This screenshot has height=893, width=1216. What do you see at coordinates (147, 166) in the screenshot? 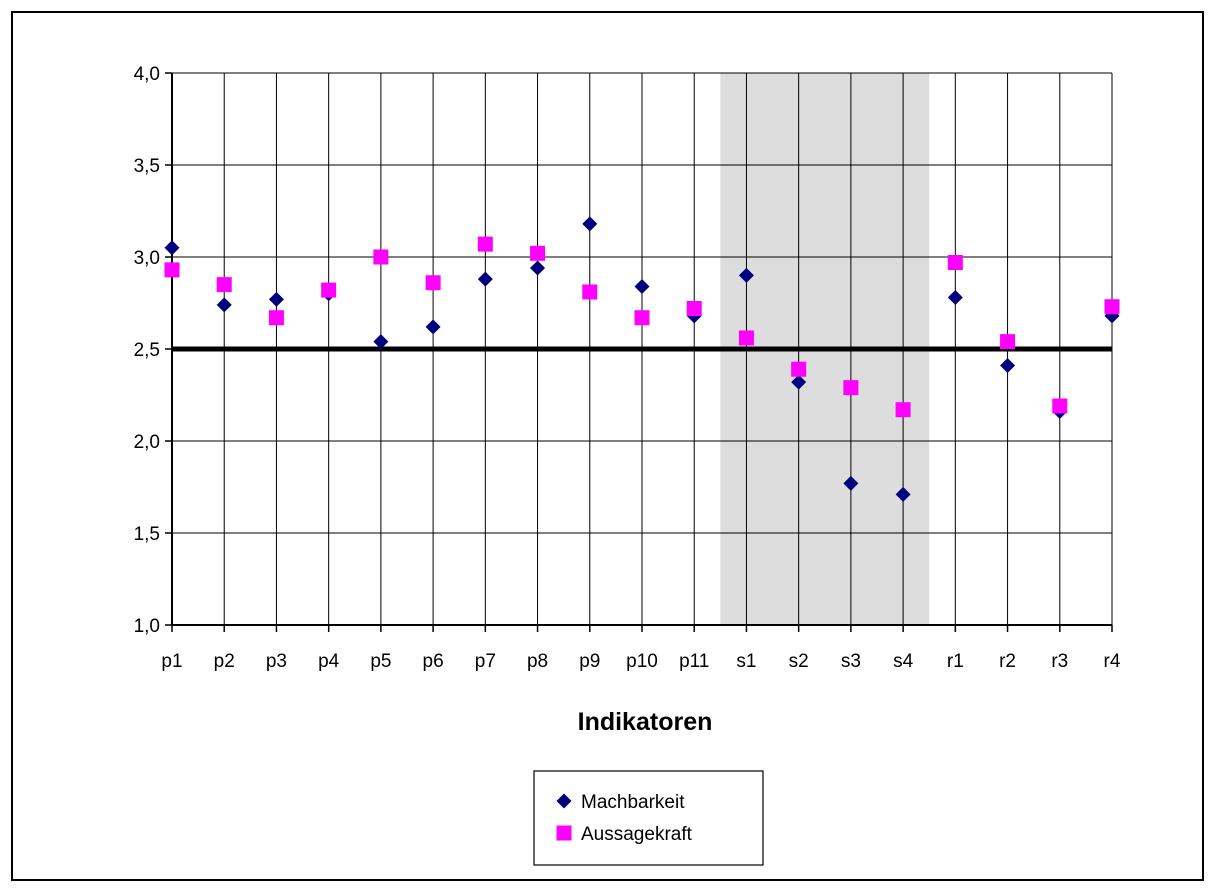
I see `y-tick-label: 3,5` at bounding box center [147, 166].